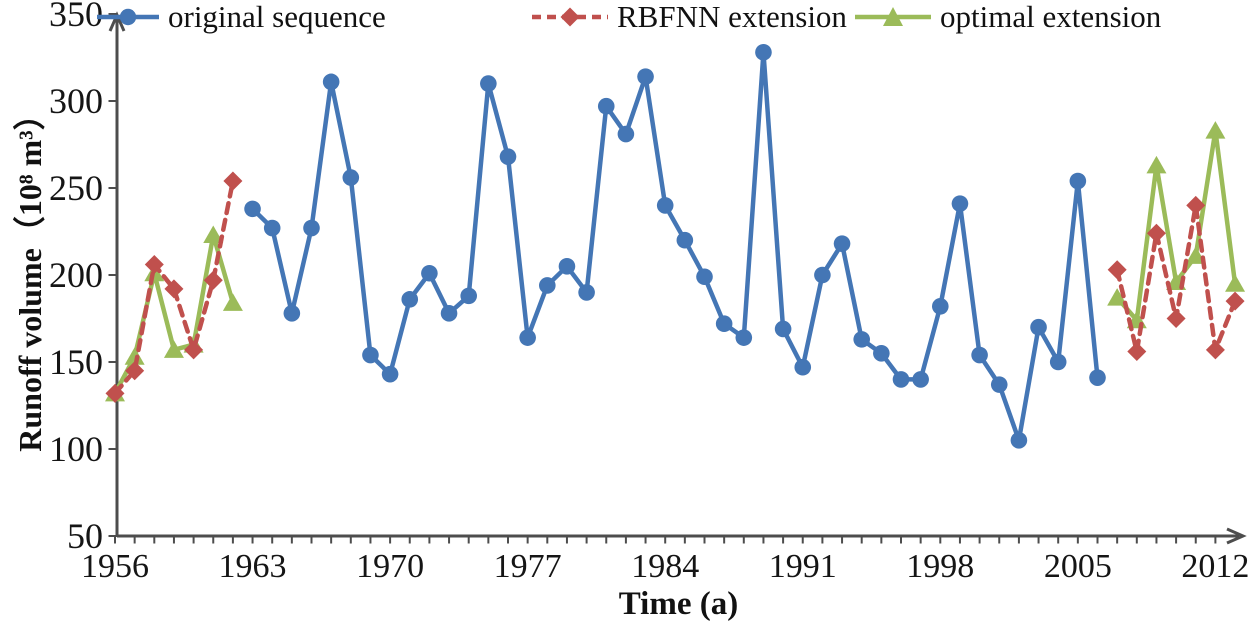  What do you see at coordinates (1051, 17) in the screenshot?
I see `legend-label-optimal-extension: optimal extension` at bounding box center [1051, 17].